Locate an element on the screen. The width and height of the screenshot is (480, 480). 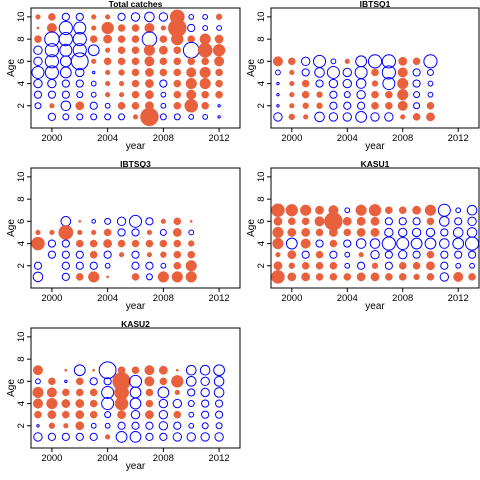
y-tick-label: 2 is located at coordinates (21, 425).